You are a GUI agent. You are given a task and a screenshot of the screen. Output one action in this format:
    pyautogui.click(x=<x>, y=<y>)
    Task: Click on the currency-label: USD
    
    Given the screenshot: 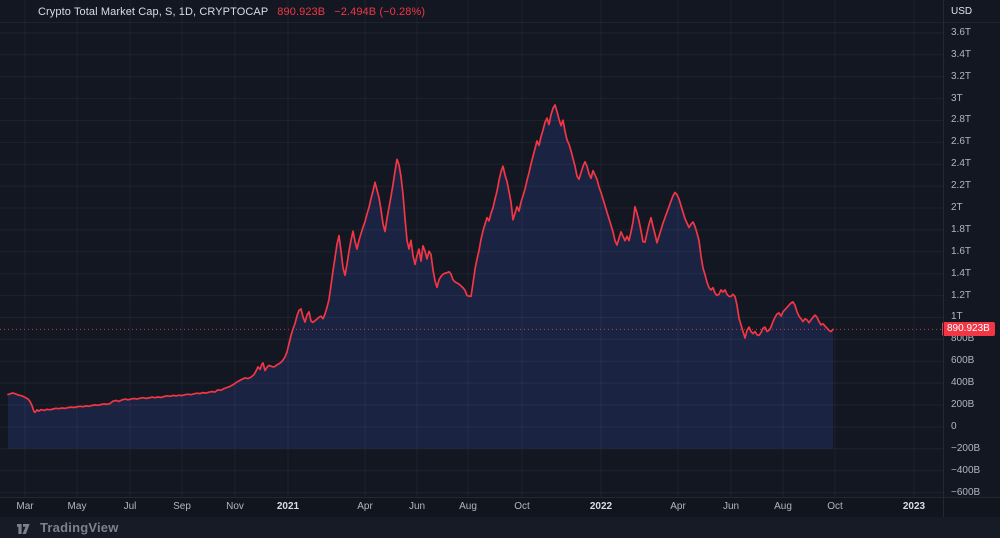 What is the action you would take?
    pyautogui.click(x=962, y=11)
    